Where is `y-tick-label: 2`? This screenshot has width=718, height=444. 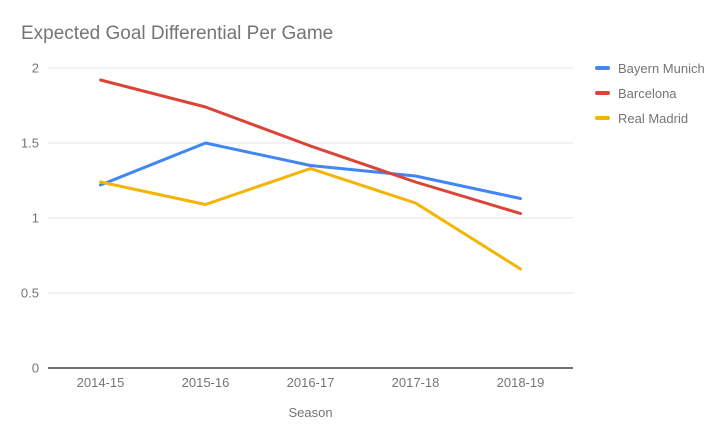 y-tick-label: 2 is located at coordinates (35, 68).